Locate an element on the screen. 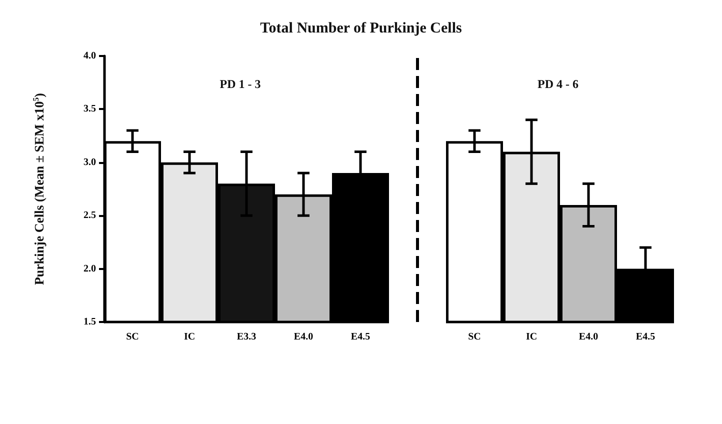  y-tick-label: 2.0 is located at coordinates (90, 268).